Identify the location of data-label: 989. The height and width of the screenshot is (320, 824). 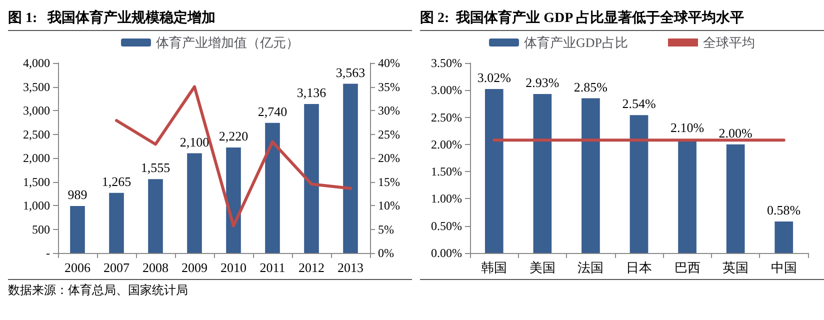
(78, 194).